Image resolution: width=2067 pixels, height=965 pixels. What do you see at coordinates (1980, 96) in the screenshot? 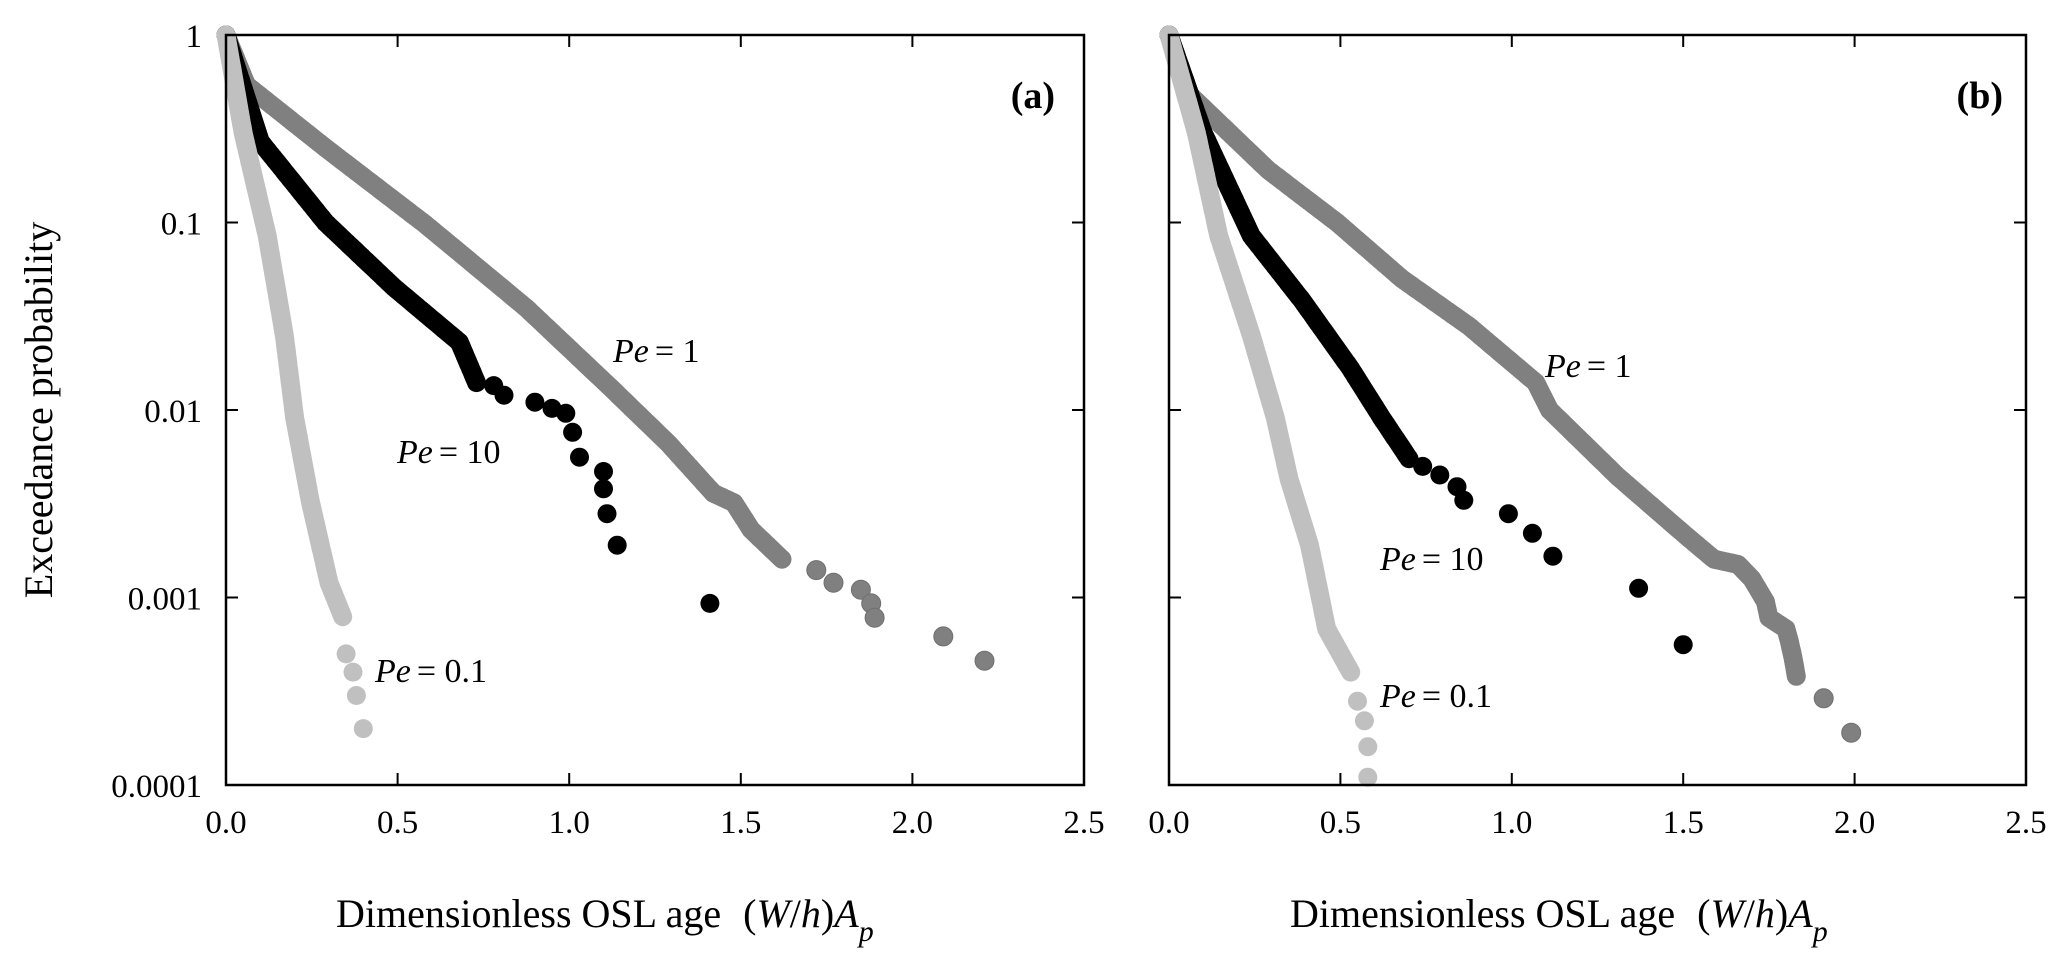
I see `panel-label-b: (b)` at bounding box center [1980, 96].